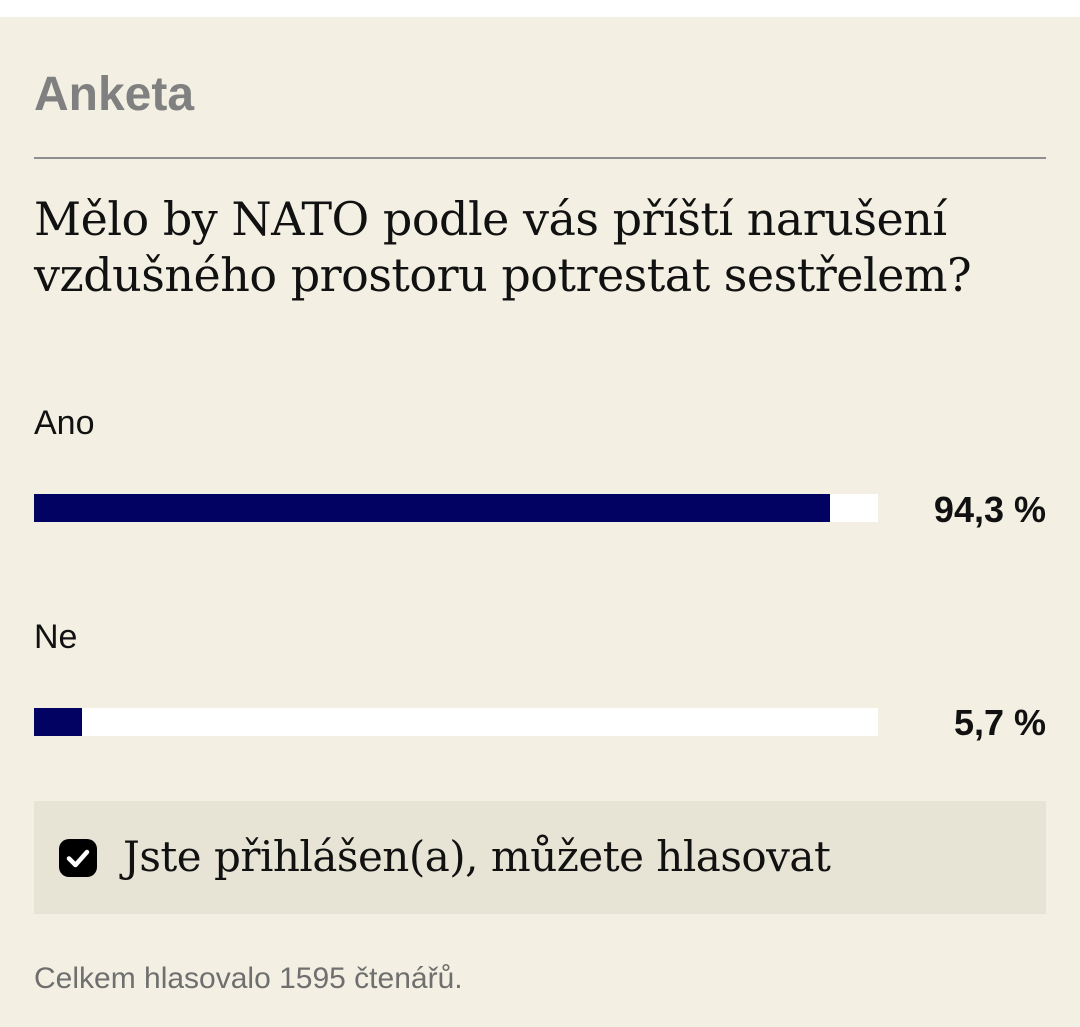 This screenshot has height=1027, width=1080. I want to click on total-votes: Celkem hlasovalo 1595 čtenářů., so click(248, 978).